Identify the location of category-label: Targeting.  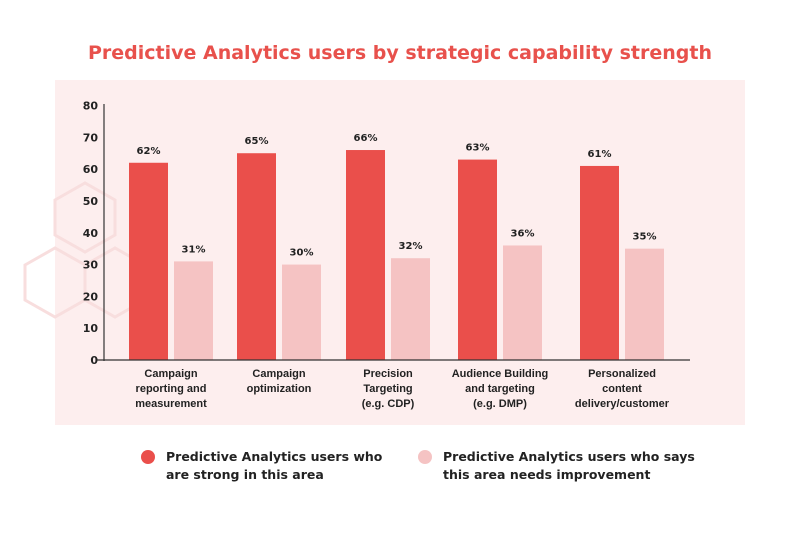
(387, 389).